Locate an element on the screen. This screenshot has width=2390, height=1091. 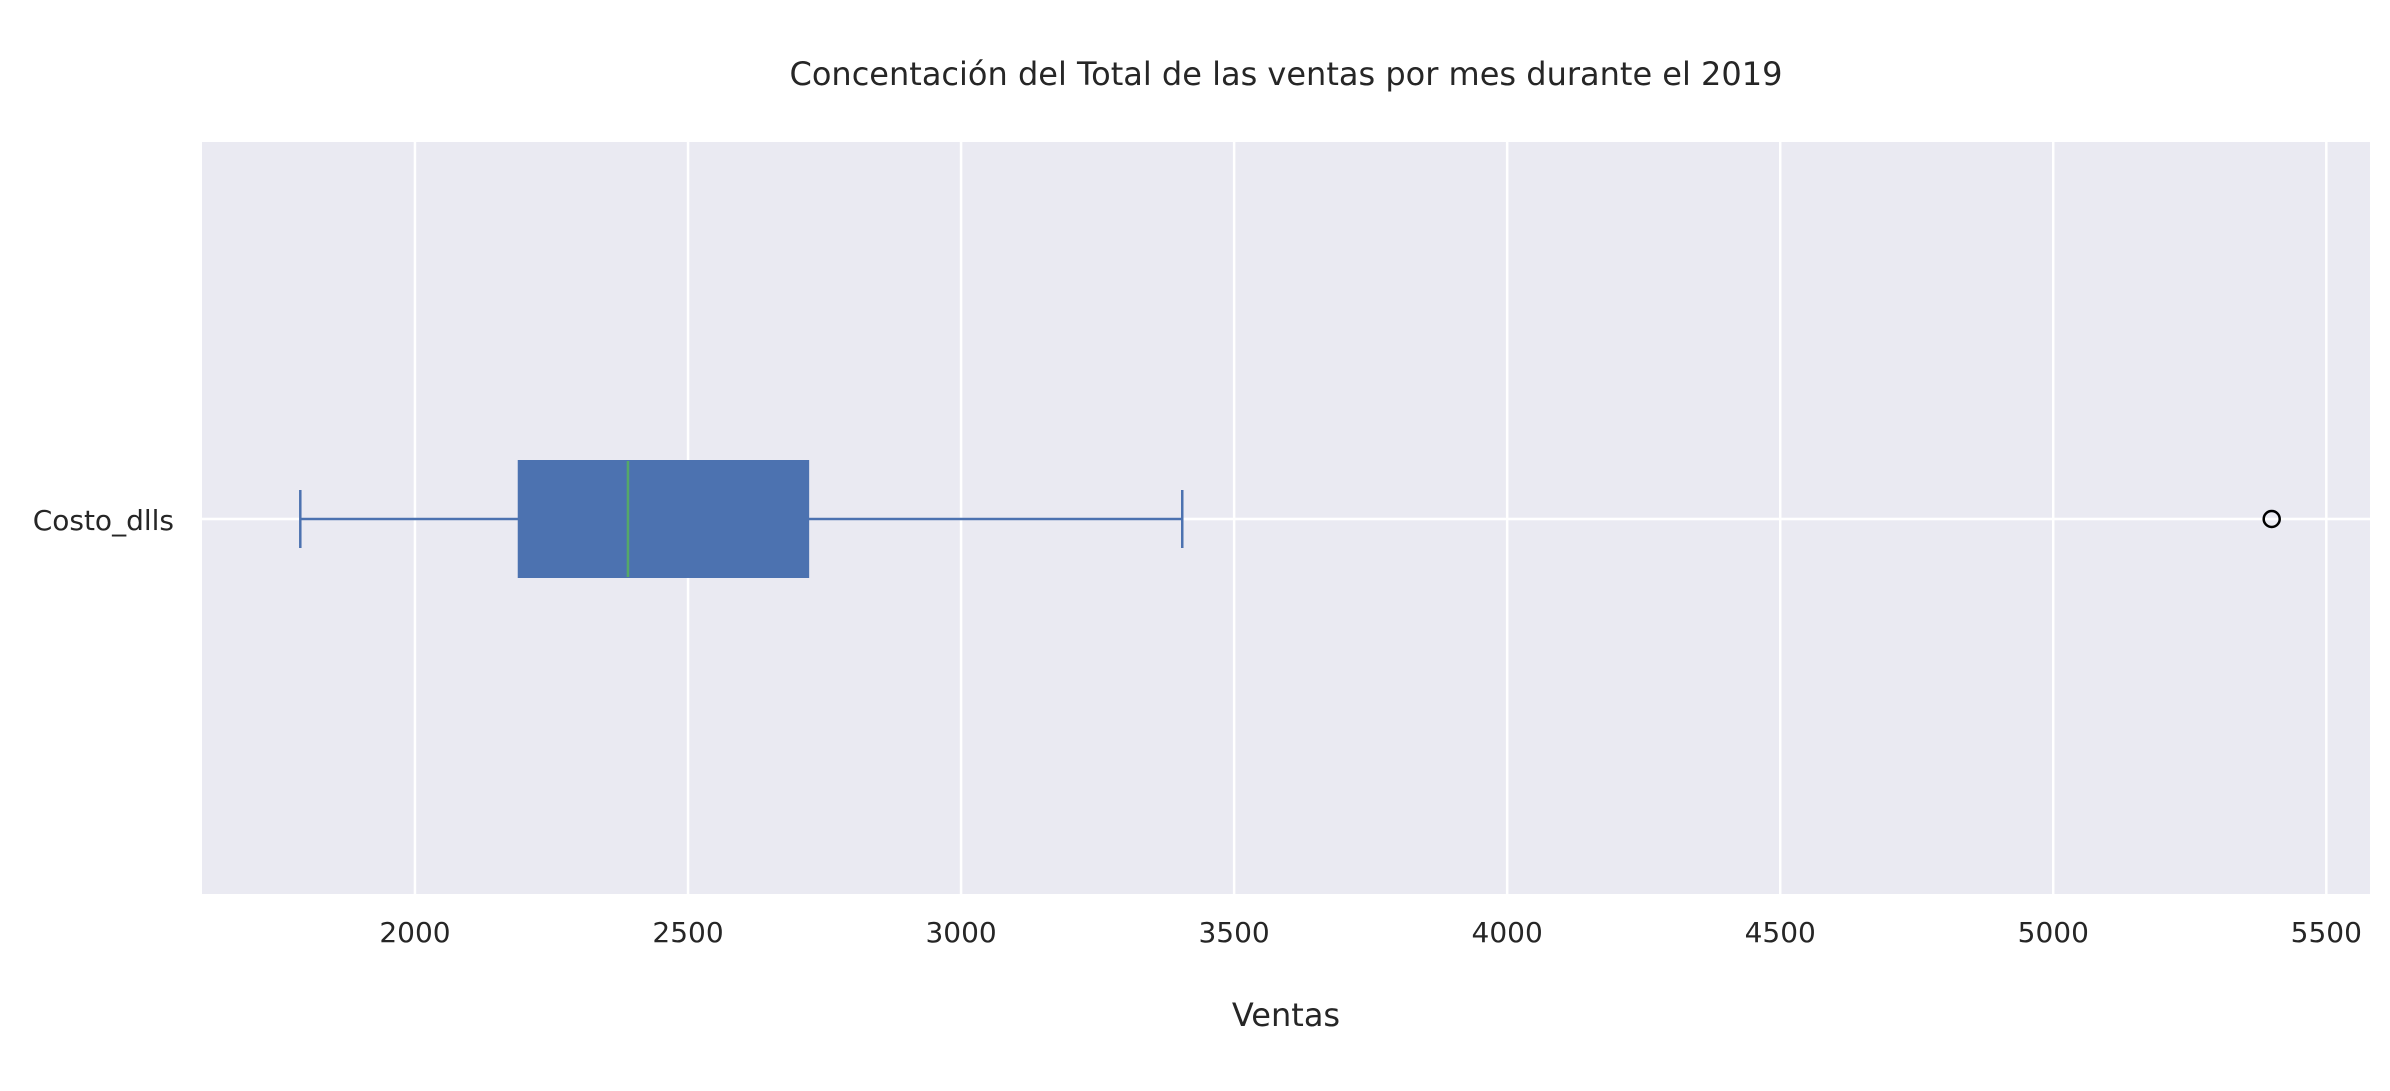
x-axis-label: Ventas is located at coordinates (1286, 1015).